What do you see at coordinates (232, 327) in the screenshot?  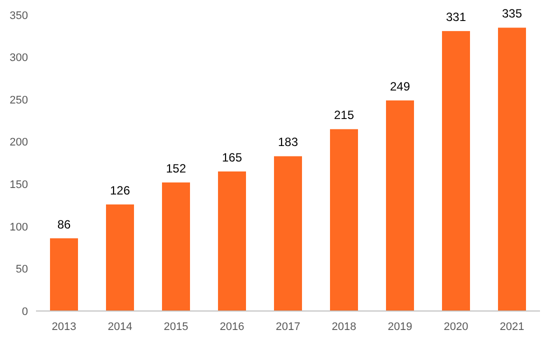 I see `x-tick-label: 2016` at bounding box center [232, 327].